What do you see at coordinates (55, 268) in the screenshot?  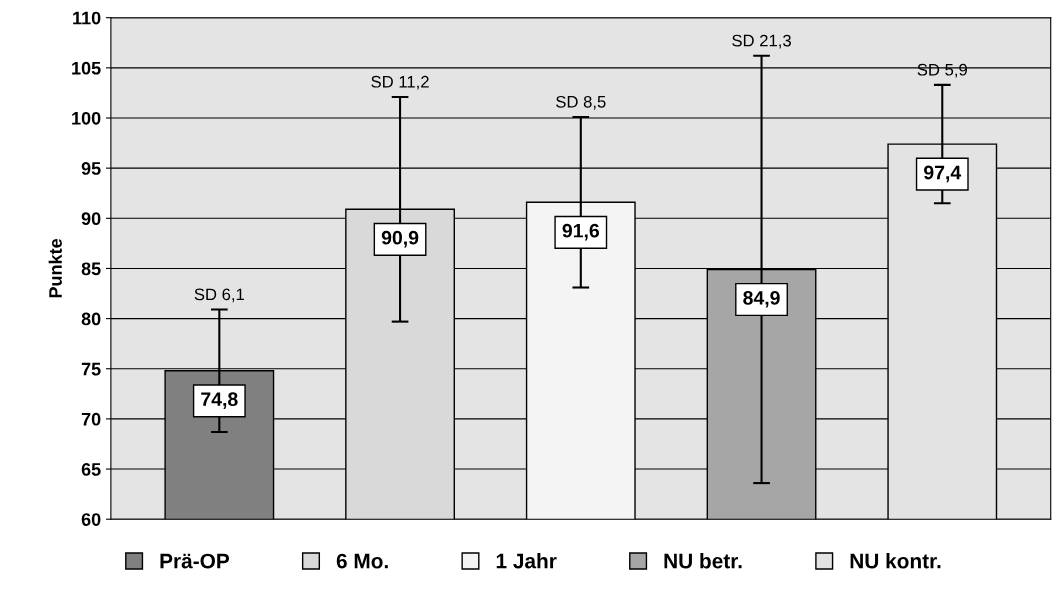 I see `y-axis-title: Punkte` at bounding box center [55, 268].